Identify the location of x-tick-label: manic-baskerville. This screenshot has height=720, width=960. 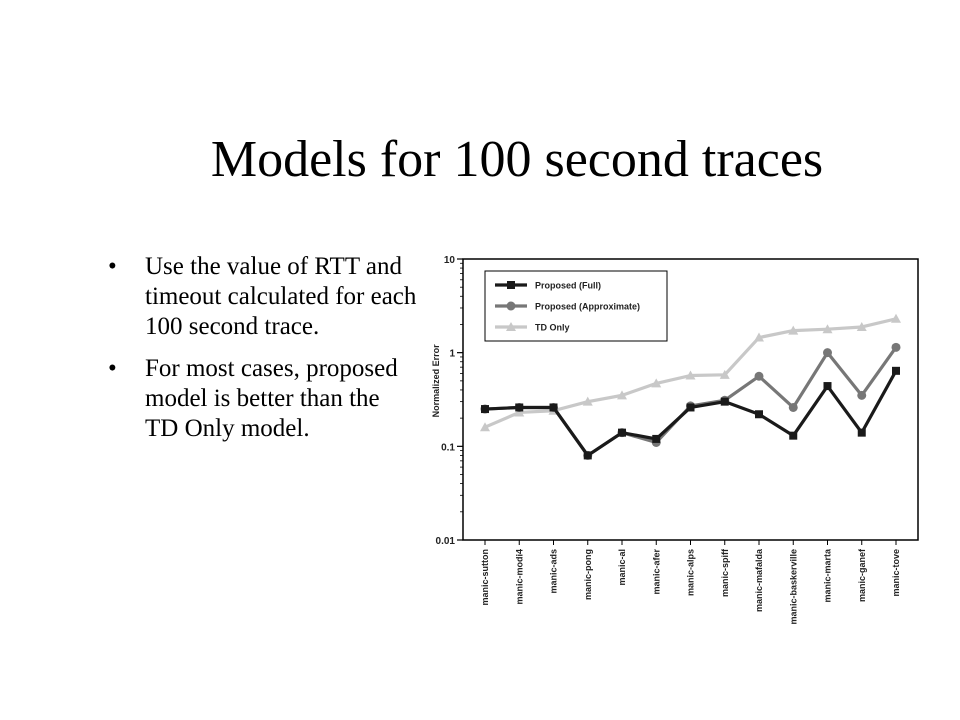
(793, 587).